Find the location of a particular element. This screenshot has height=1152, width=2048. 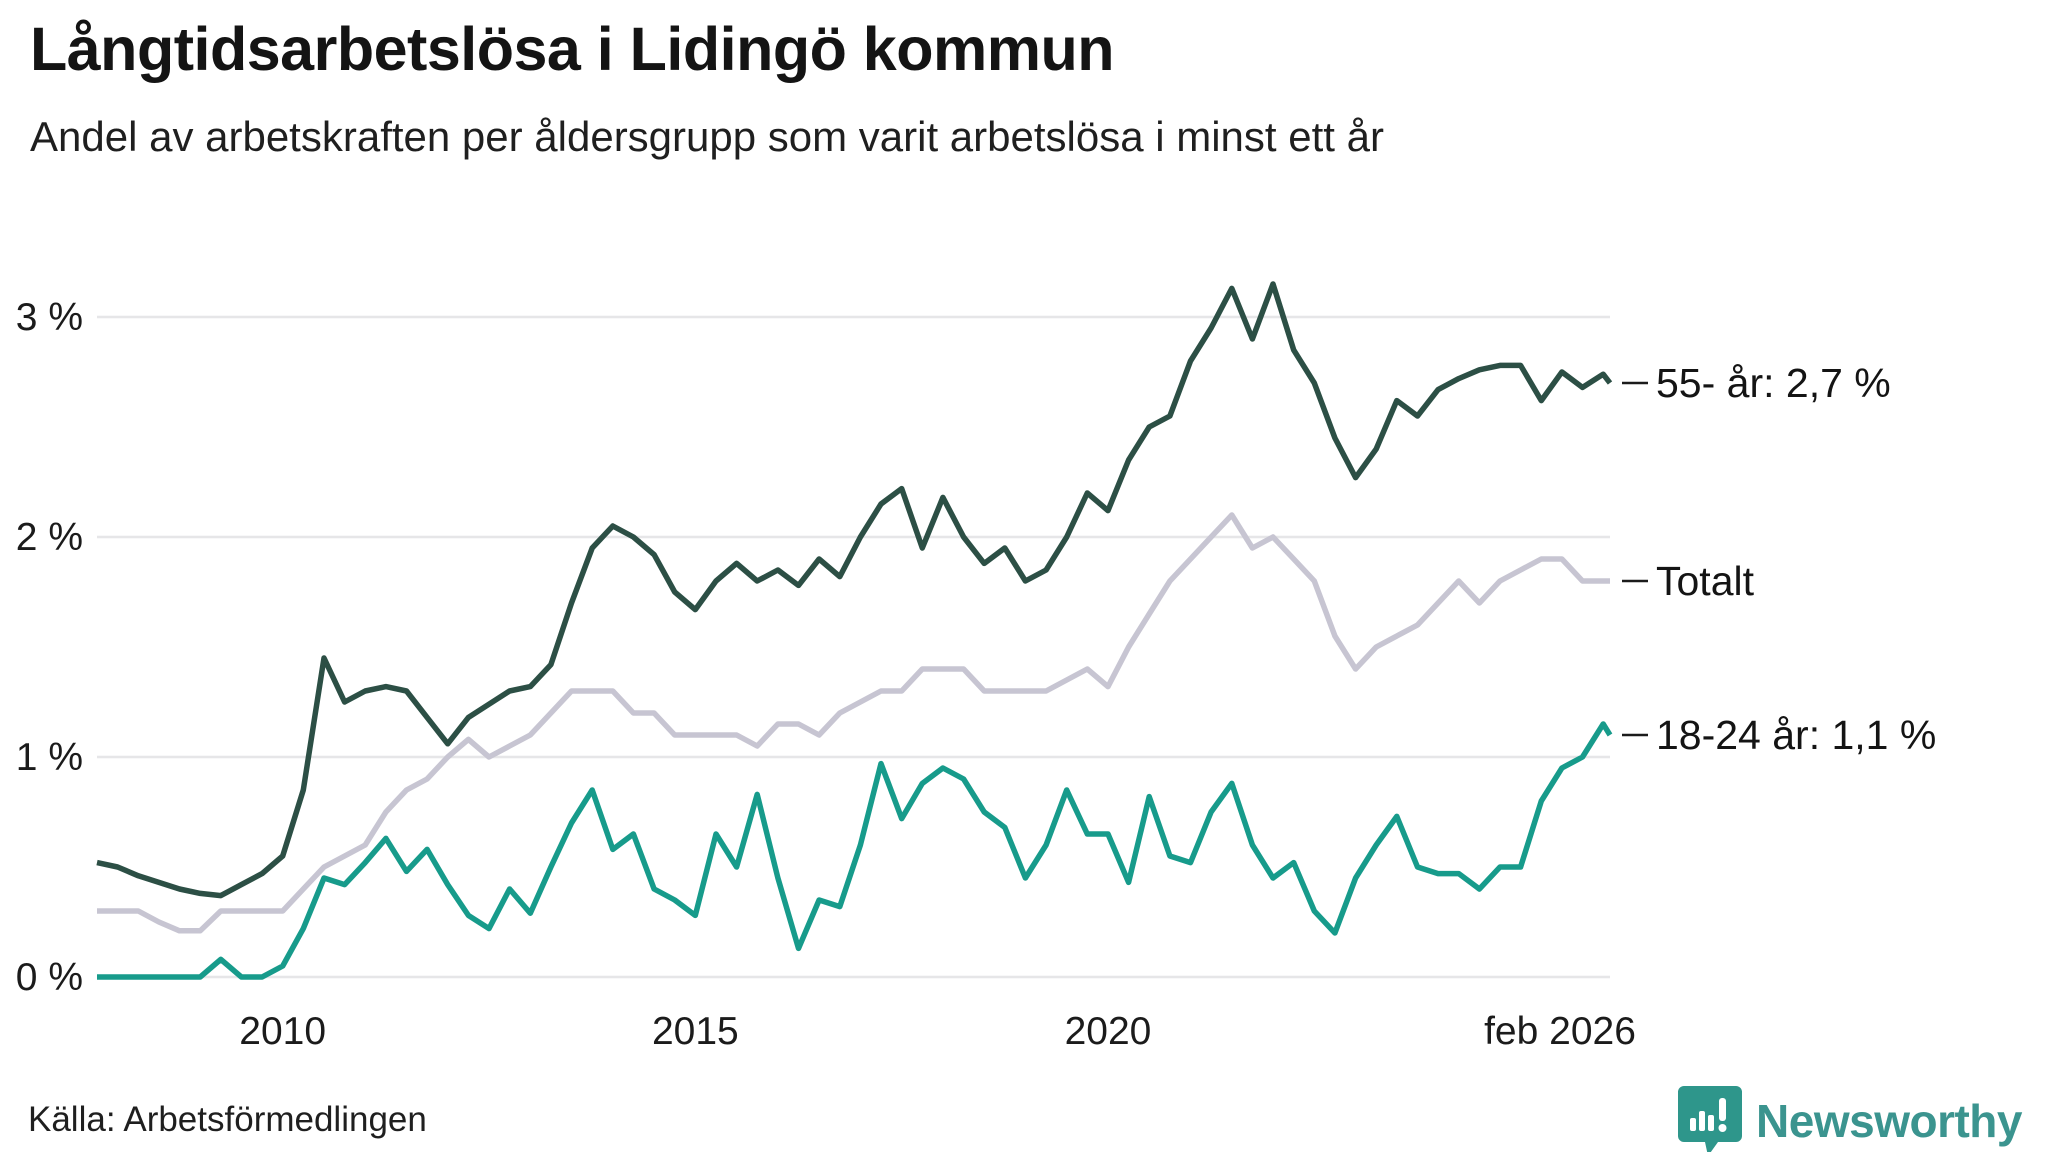

series-end-label: 18-24 år: 1,1 % is located at coordinates (1796, 735).